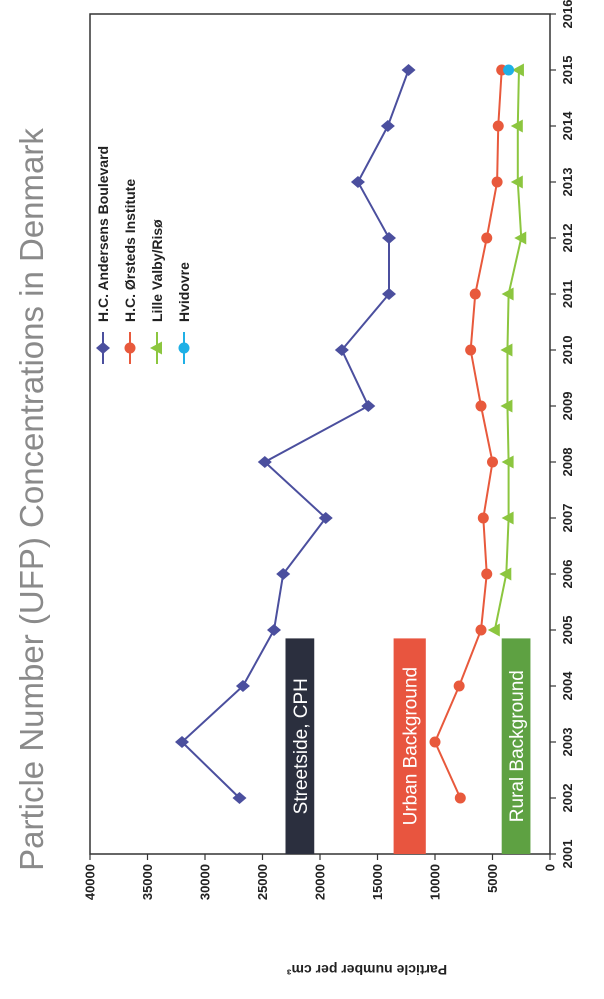  I want to click on y-tick-label: 40000, so click(90, 882).